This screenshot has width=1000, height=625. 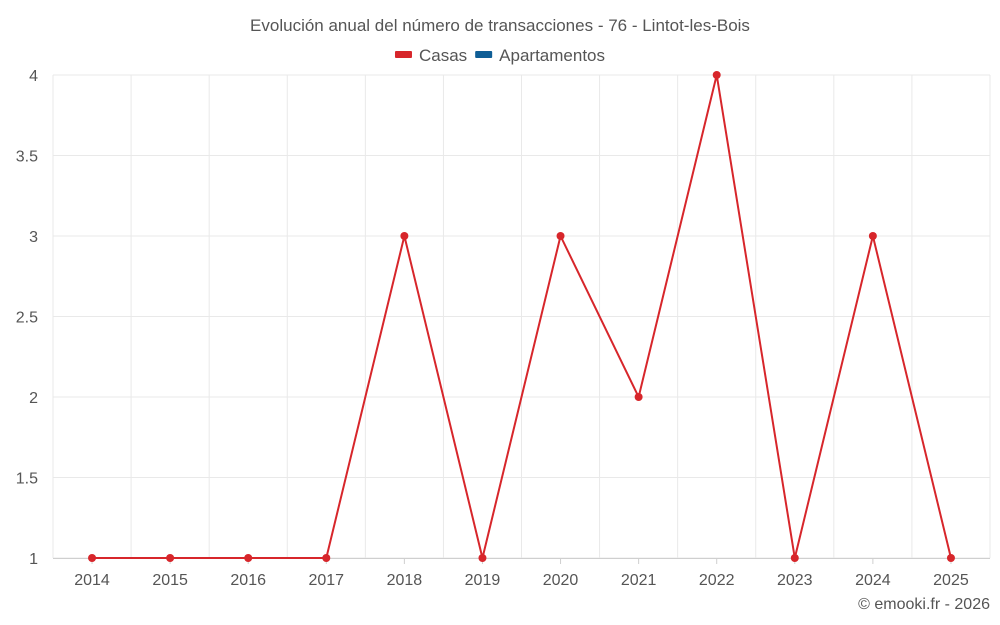 What do you see at coordinates (405, 580) in the screenshot?
I see `x-tick-label: 2018` at bounding box center [405, 580].